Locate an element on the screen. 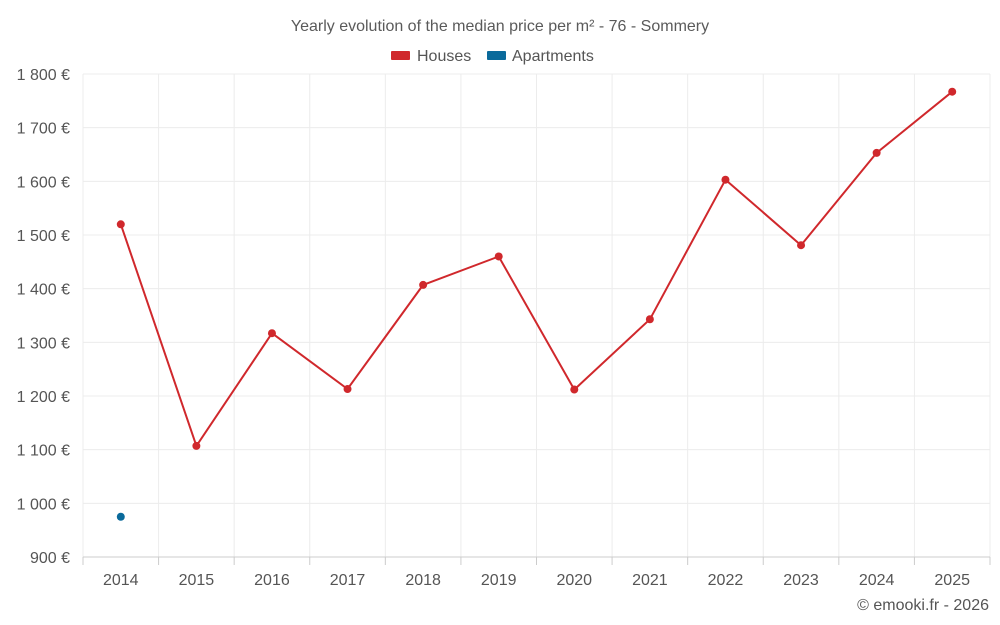 Image resolution: width=1000 pixels, height=625 pixels. data-point-houses-2020 is located at coordinates (574, 389).